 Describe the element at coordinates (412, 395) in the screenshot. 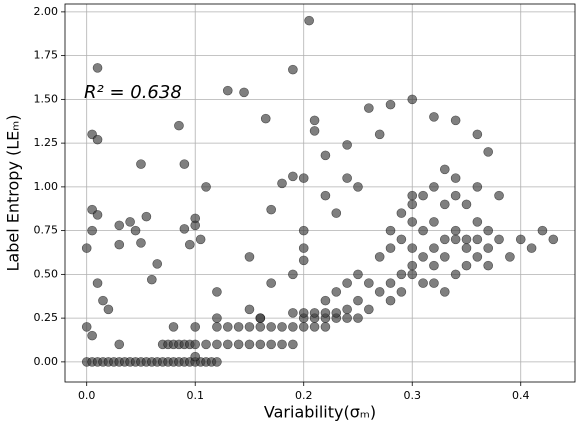

I see `x-tick-label: 0.3` at that location.